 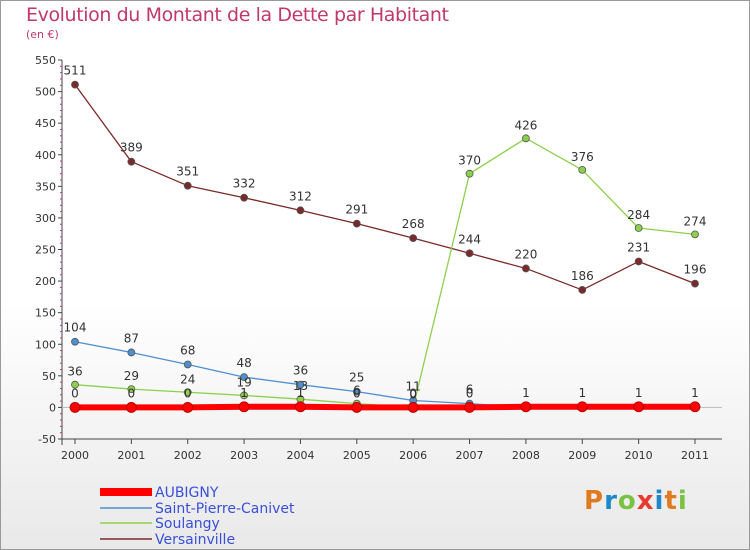 What do you see at coordinates (131, 338) in the screenshot?
I see `data-label: 87` at bounding box center [131, 338].